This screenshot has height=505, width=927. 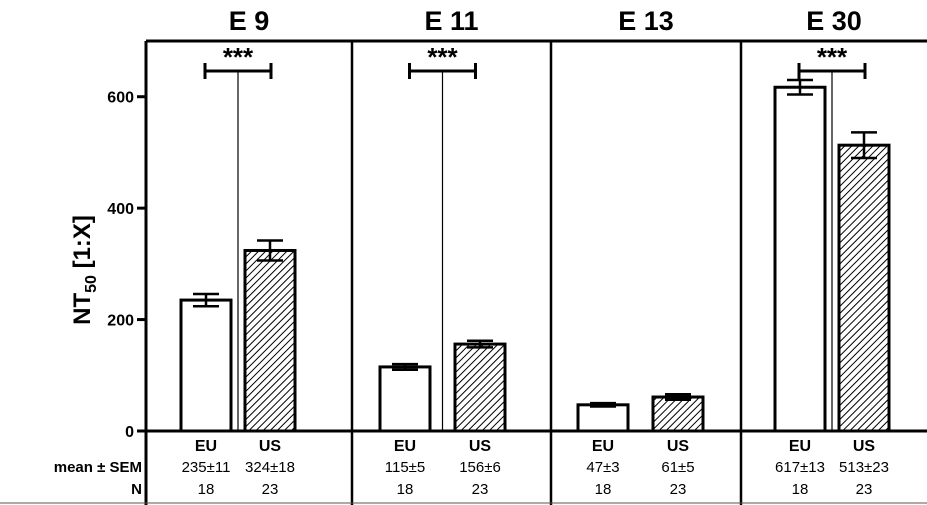 I want to click on y-axis-label: NT50 [1:X], so click(x=84, y=270).